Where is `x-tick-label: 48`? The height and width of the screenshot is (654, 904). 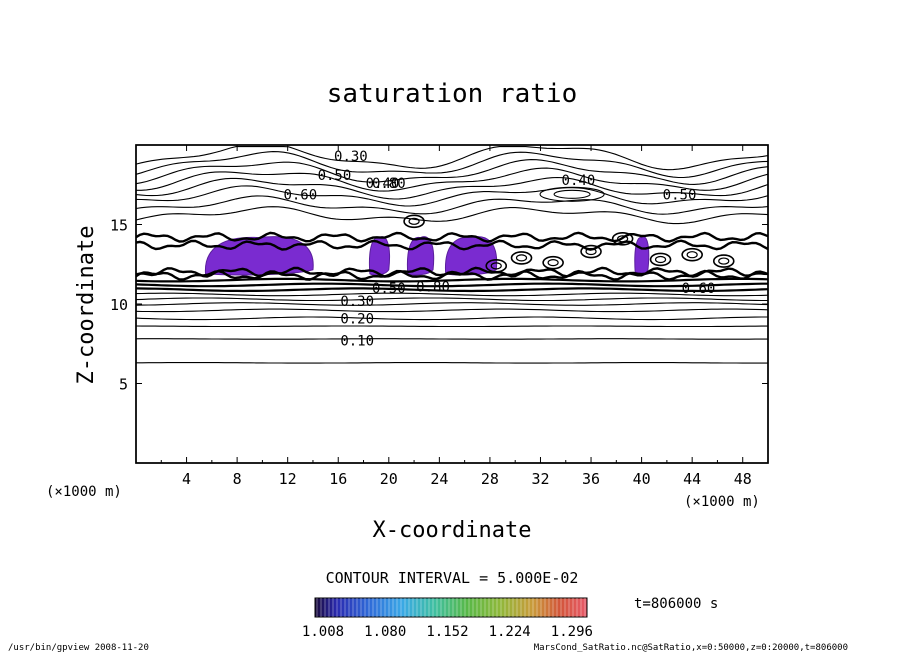
x-tick-label: 48 is located at coordinates (743, 479).